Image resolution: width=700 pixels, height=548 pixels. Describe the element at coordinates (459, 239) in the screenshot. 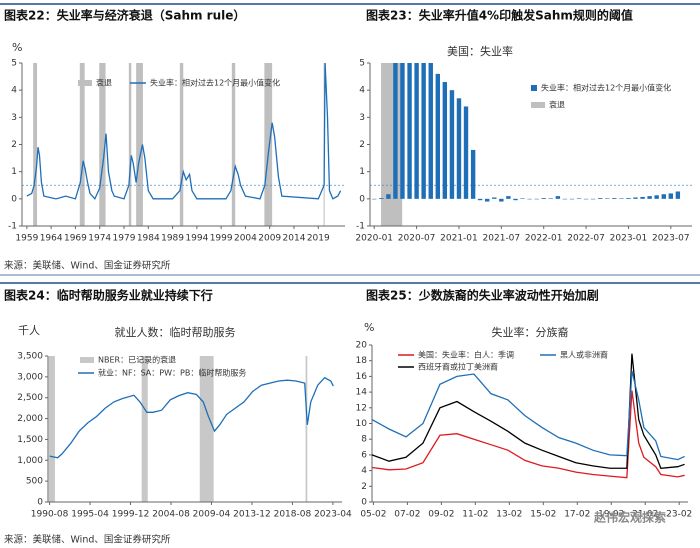

I see `x-tick-label: 2021-01` at that location.